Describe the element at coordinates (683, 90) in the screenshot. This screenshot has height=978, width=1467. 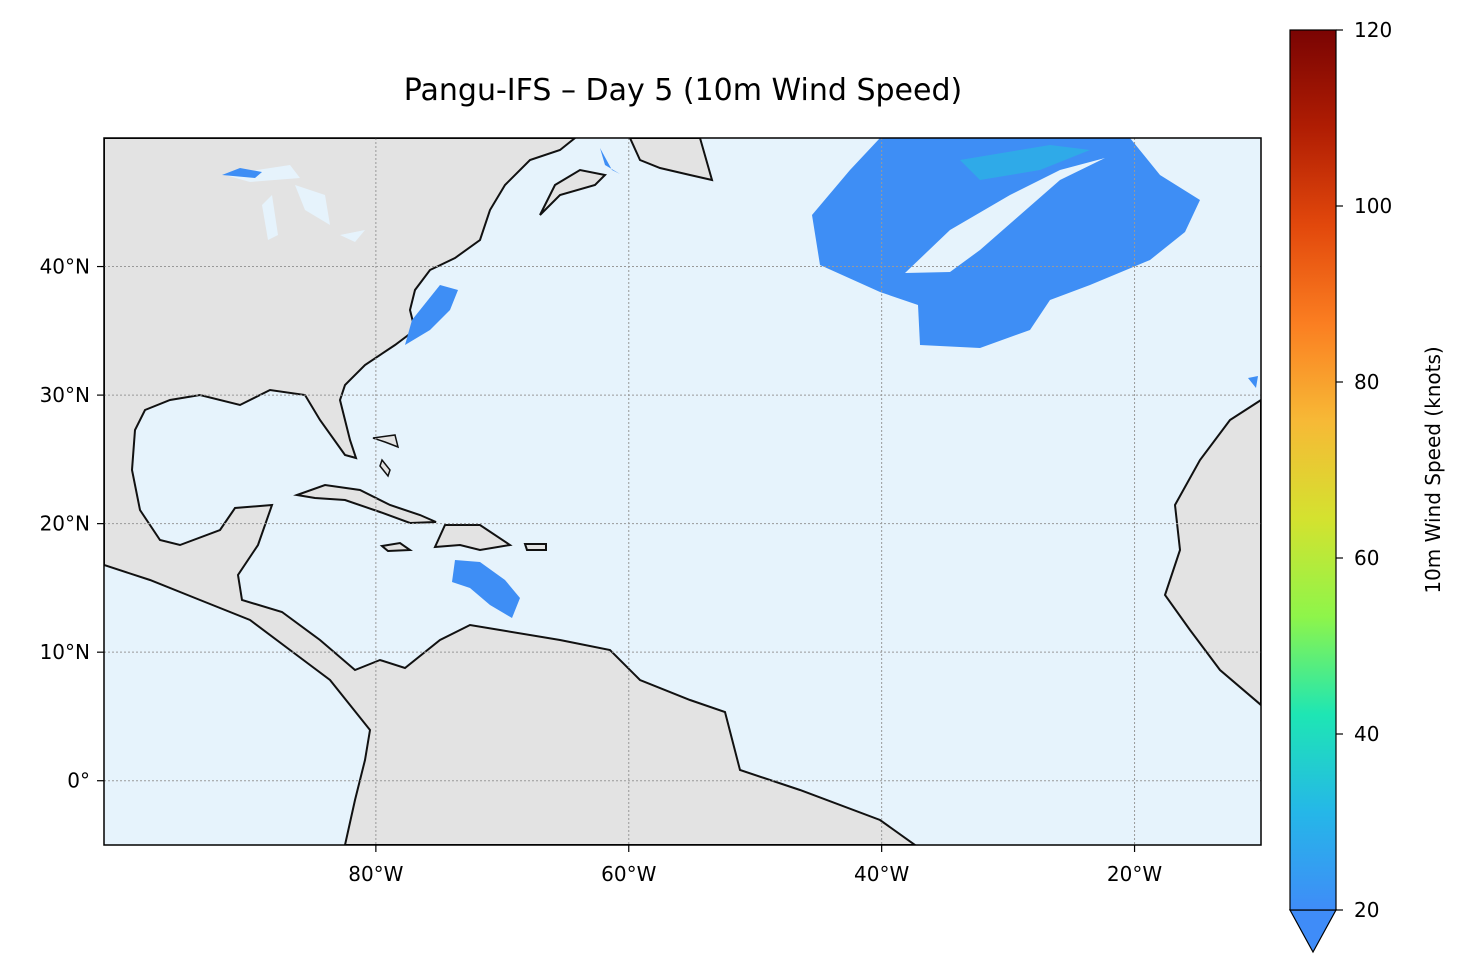
I see `chart-title: Pangu-IFS – Day 5 (10m Wind Speed)` at that location.